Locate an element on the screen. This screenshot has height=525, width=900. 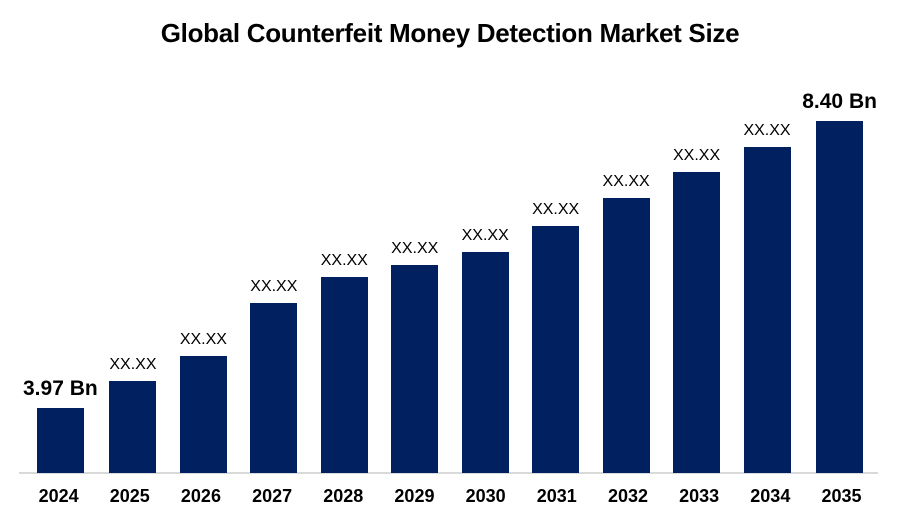
bar-2033 is located at coordinates (697, 322).